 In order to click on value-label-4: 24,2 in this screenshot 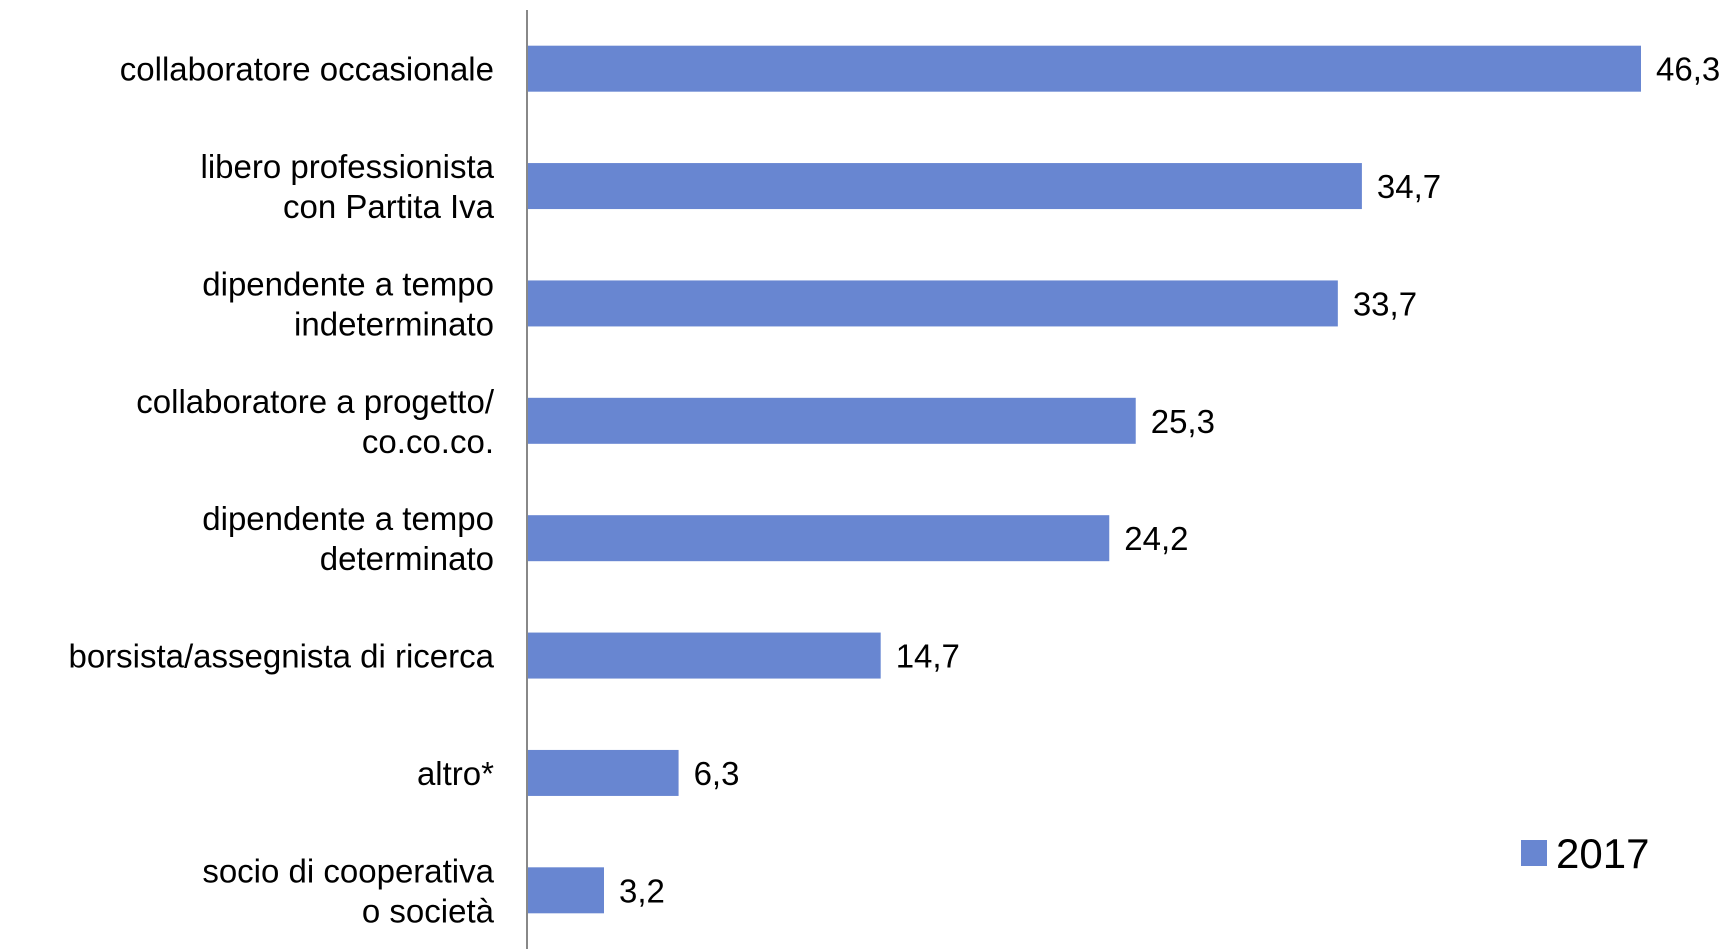, I will do `click(1156, 538)`.